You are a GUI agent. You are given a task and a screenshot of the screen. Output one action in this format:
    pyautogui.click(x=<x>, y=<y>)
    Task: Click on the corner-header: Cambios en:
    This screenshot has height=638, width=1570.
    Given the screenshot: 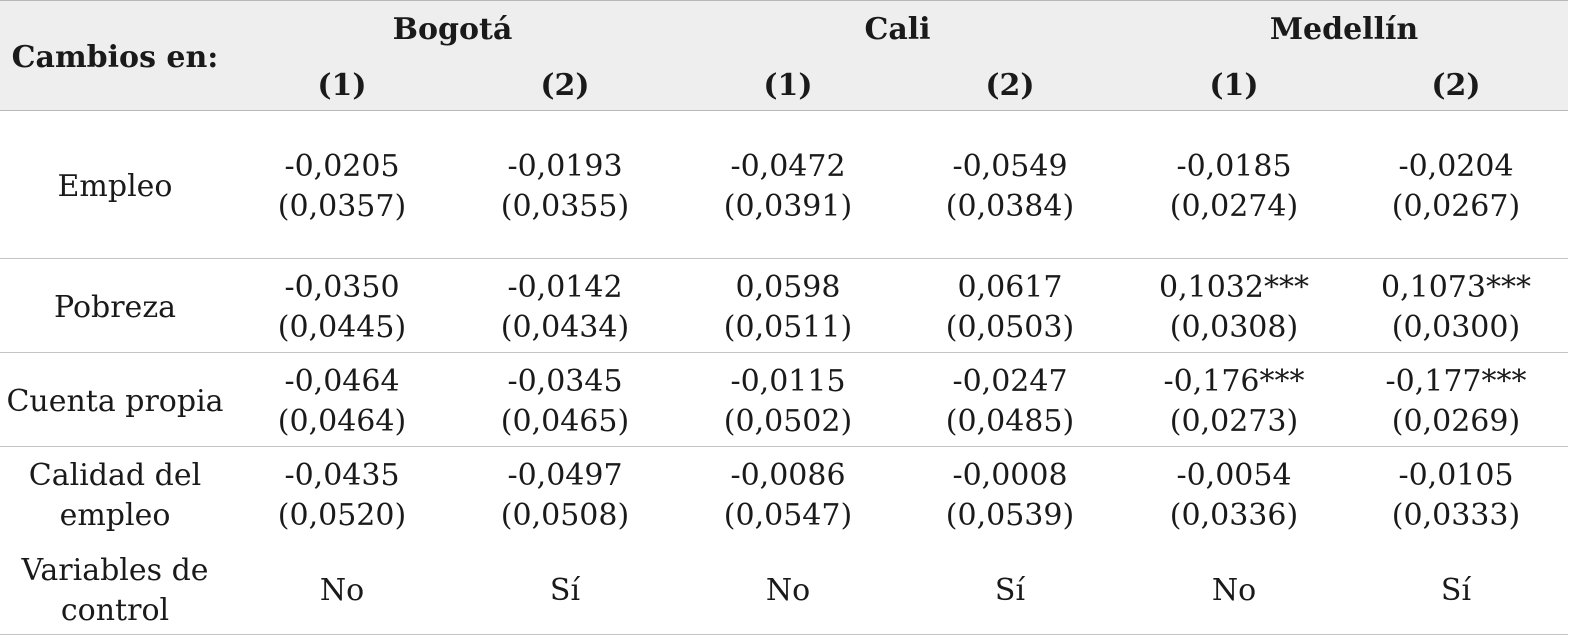 What is the action you would take?
    pyautogui.click(x=115, y=57)
    